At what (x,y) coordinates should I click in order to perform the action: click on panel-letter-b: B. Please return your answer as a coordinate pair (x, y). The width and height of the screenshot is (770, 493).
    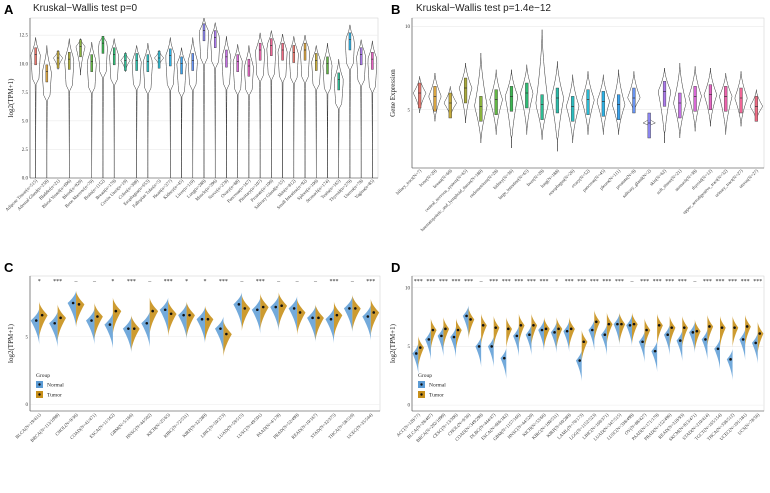
    Looking at the image, I should click on (395, 9).